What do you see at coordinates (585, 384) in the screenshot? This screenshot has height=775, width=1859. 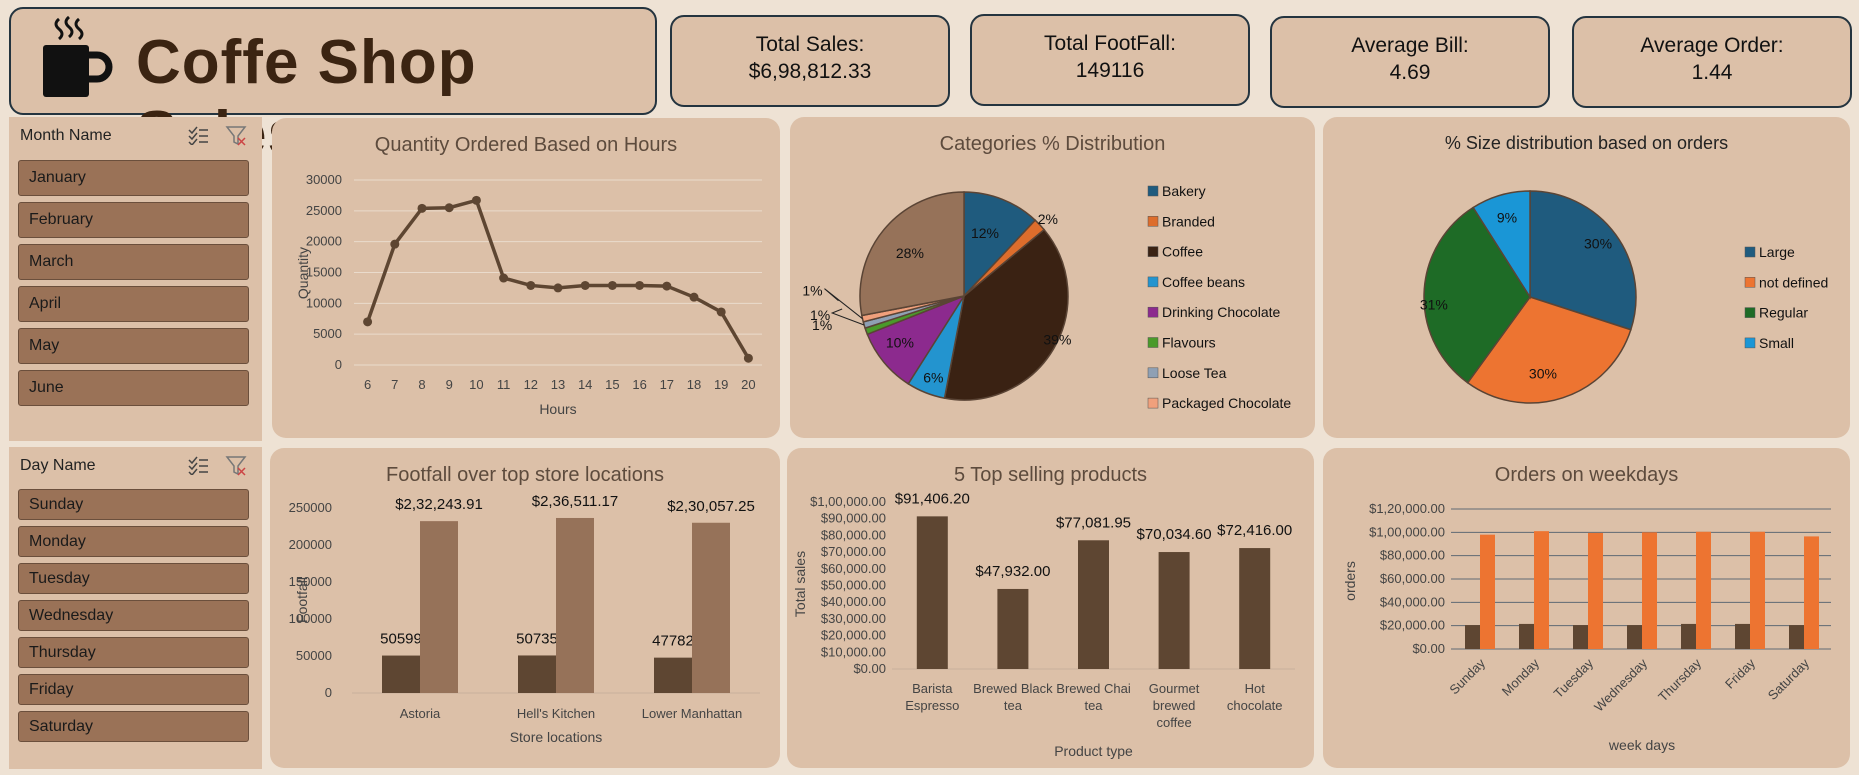 I see `x-tick-label: 14` at bounding box center [585, 384].